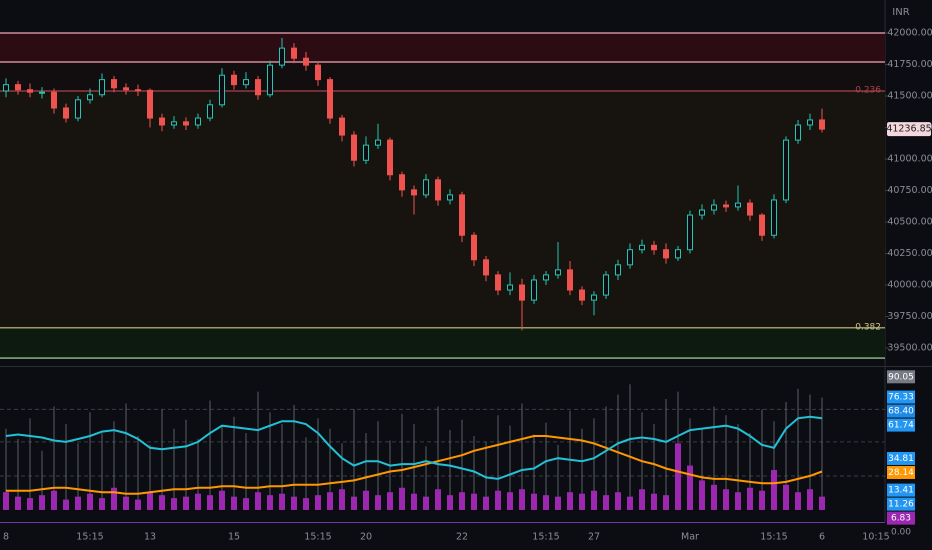 The width and height of the screenshot is (932, 550). I want to click on indicator-label: 76.33, so click(901, 398).